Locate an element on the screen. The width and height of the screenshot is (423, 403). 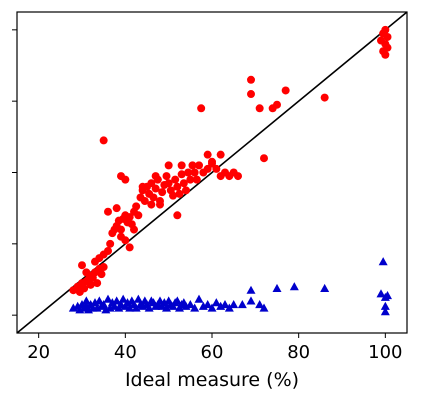
x-tick-label: 60 is located at coordinates (212, 352).